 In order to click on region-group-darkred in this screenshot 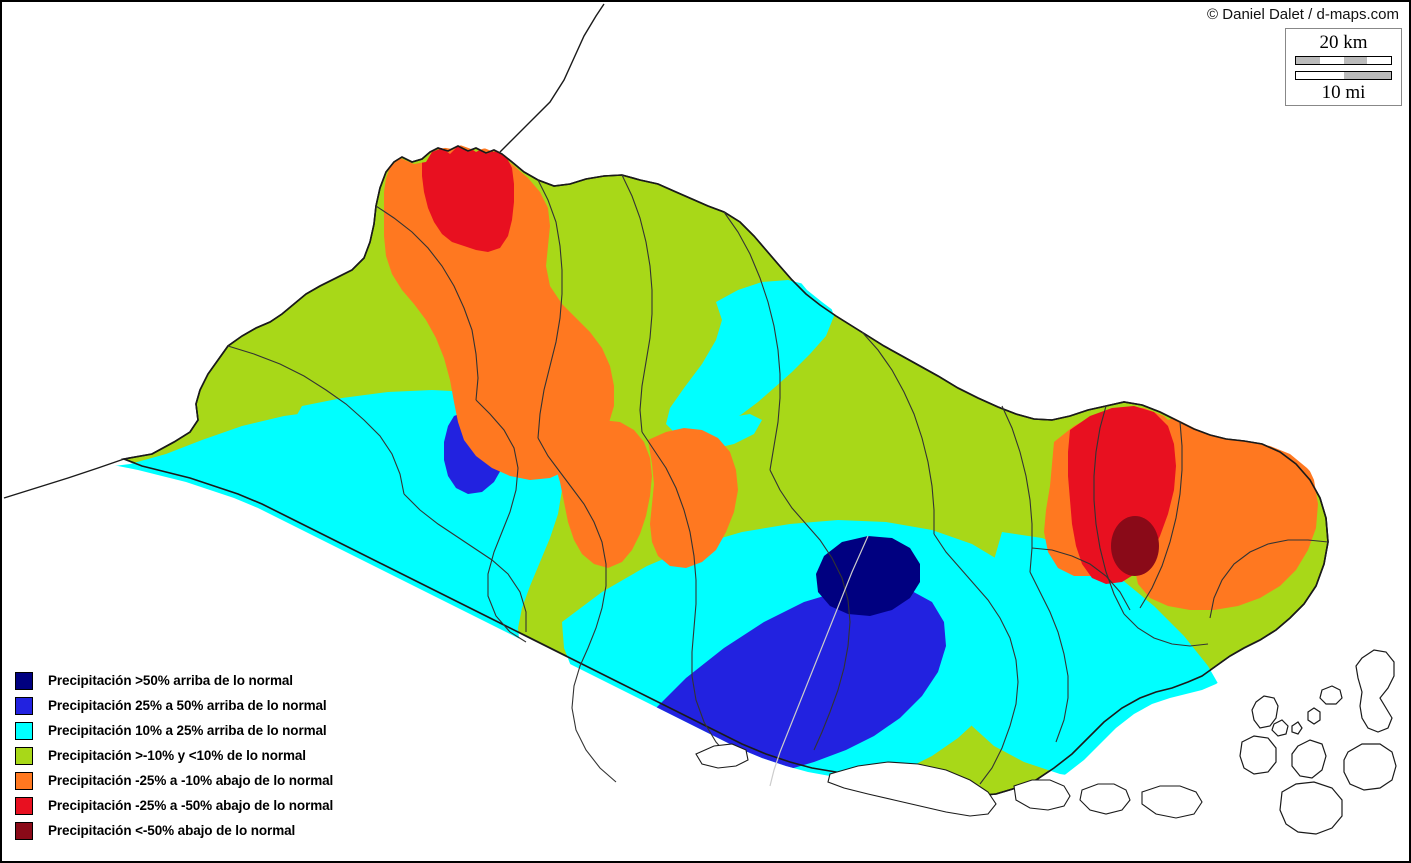, I will do `click(1135, 546)`.